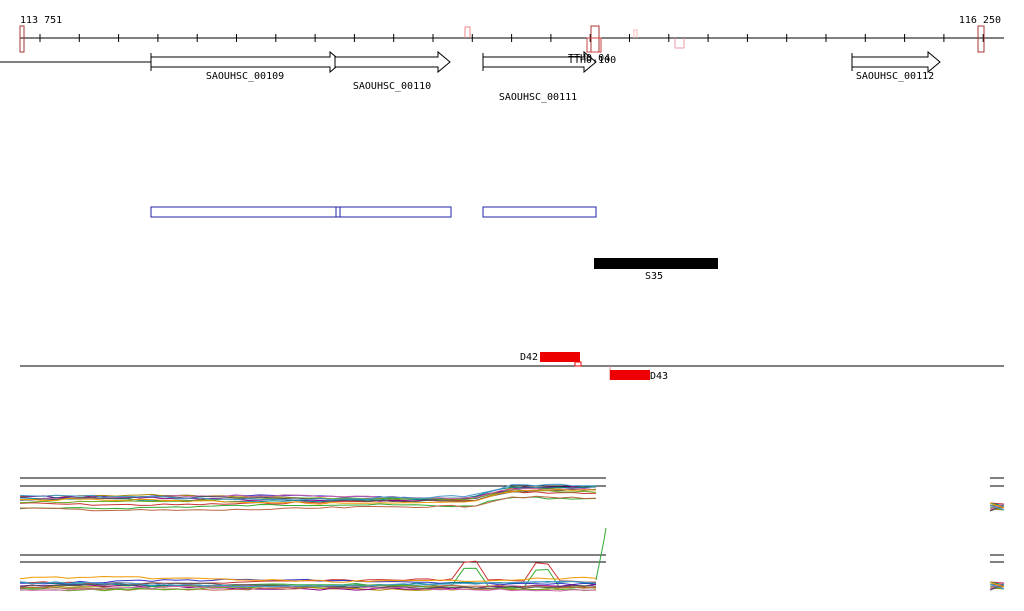  I want to click on ruler-end: 116 250, so click(980, 20).